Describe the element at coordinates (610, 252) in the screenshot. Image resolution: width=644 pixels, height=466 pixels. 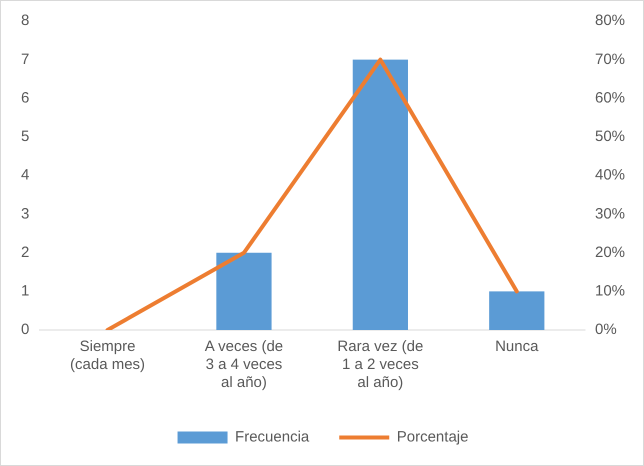
I see `y2-tick-label: 20%` at that location.